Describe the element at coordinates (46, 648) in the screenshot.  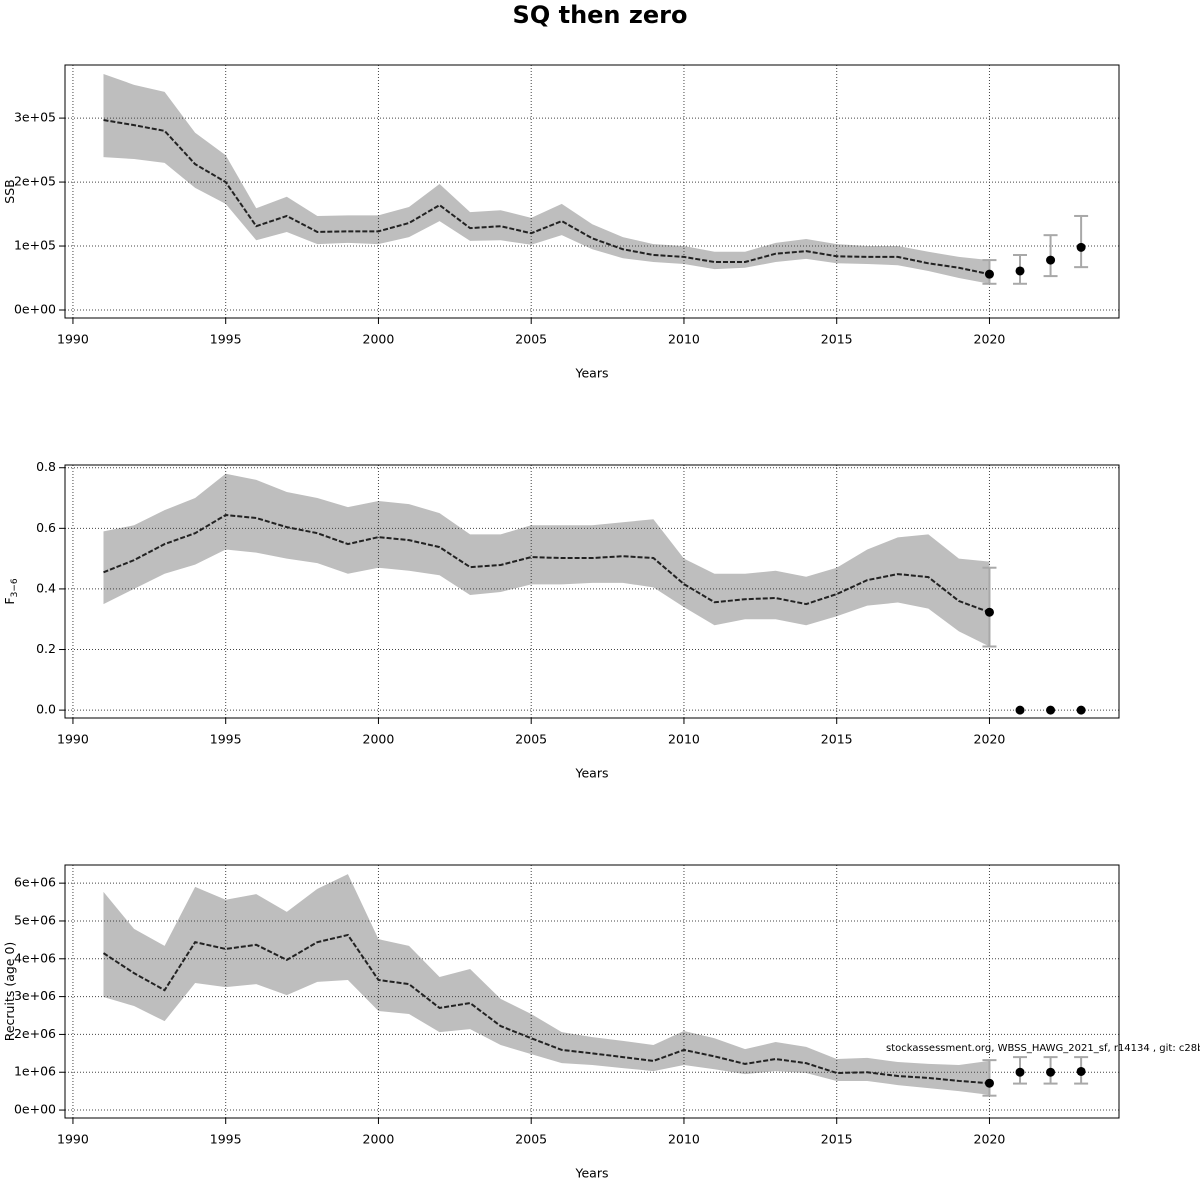
I see `y-tick-label: 0.2` at that location.